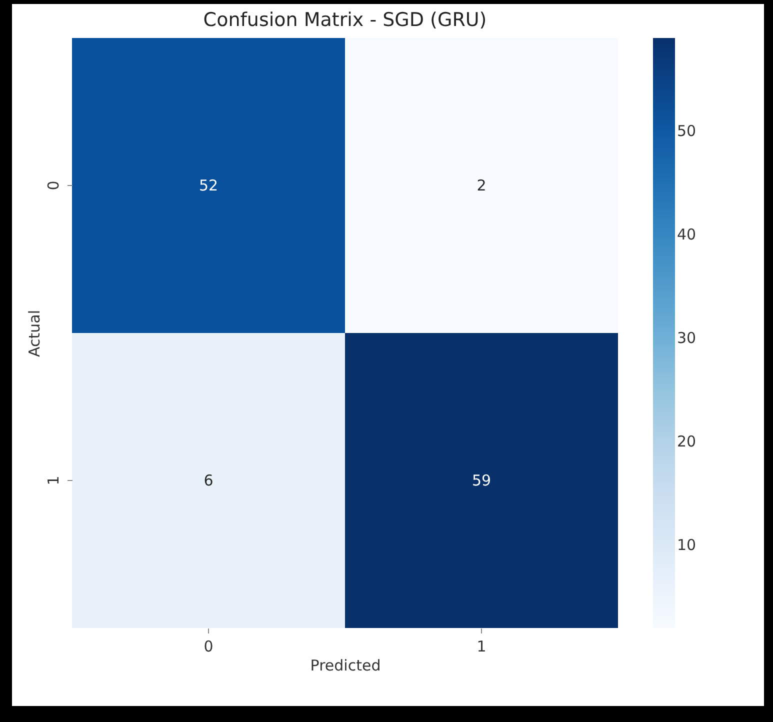 The width and height of the screenshot is (773, 722). What do you see at coordinates (481, 185) in the screenshot?
I see `data-label: 2` at bounding box center [481, 185].